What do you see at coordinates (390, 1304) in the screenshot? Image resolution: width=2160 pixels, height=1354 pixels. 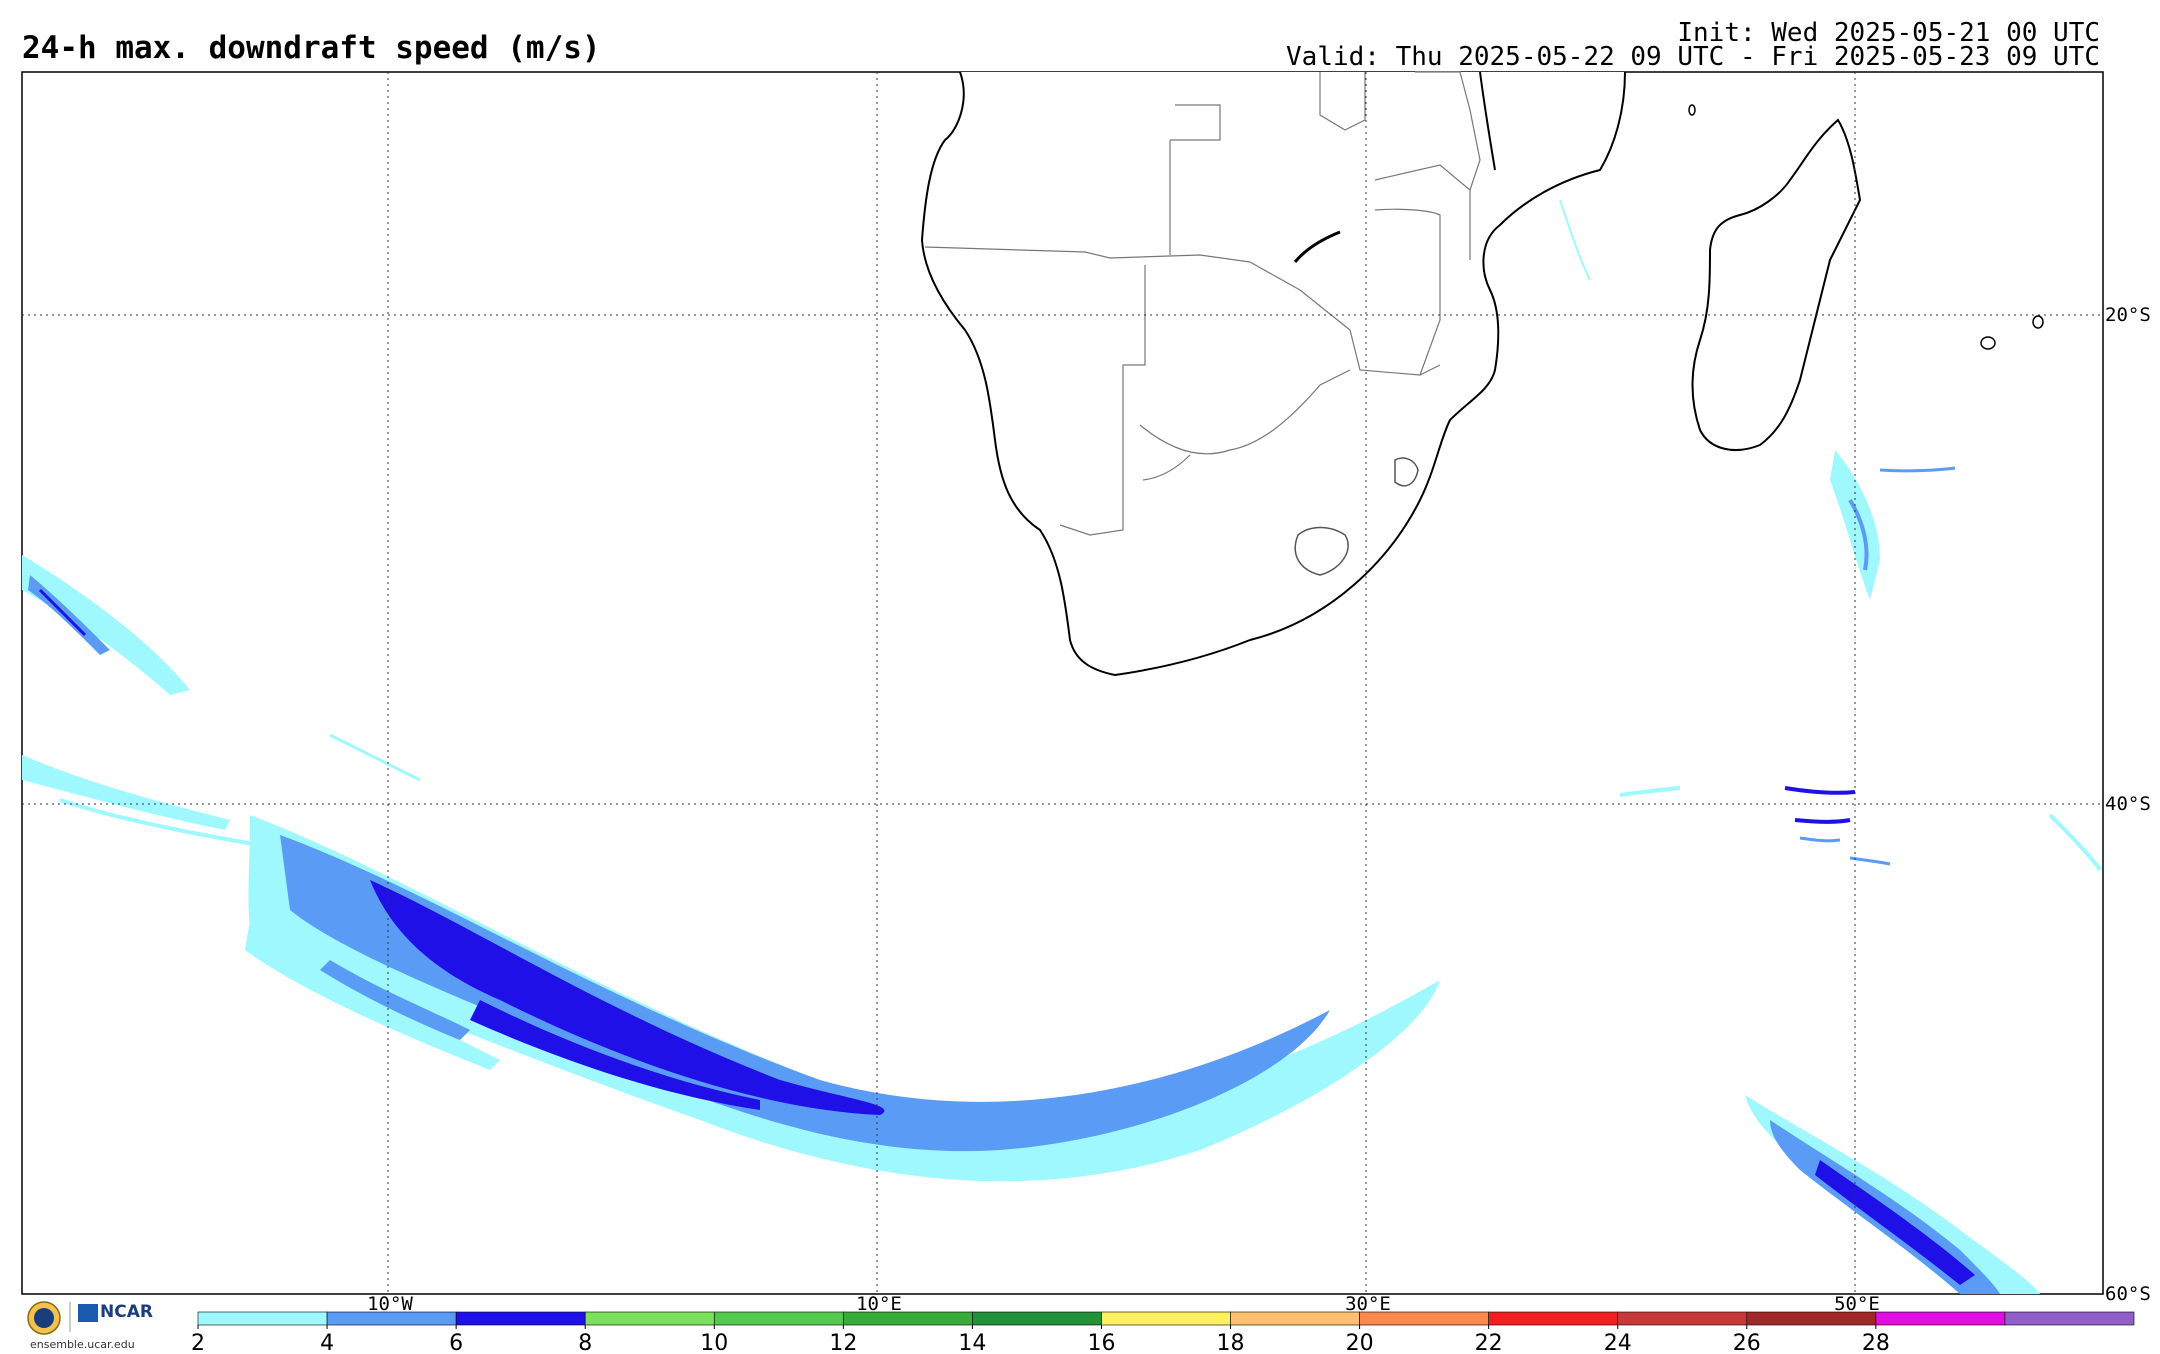 I see `lon-label: 10°W` at bounding box center [390, 1304].